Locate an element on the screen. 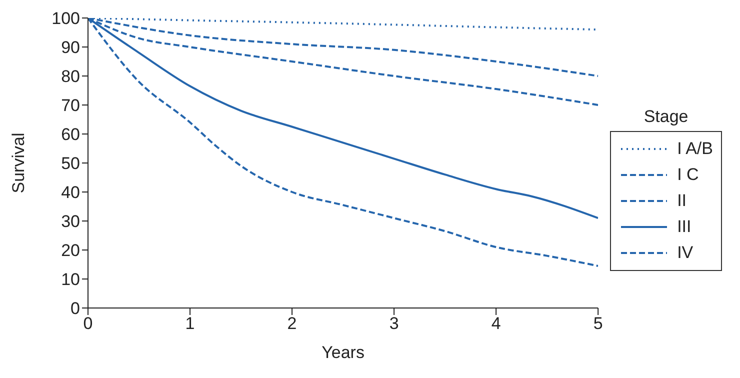 This screenshot has width=740, height=378. x-tick-label: 3 is located at coordinates (394, 324).